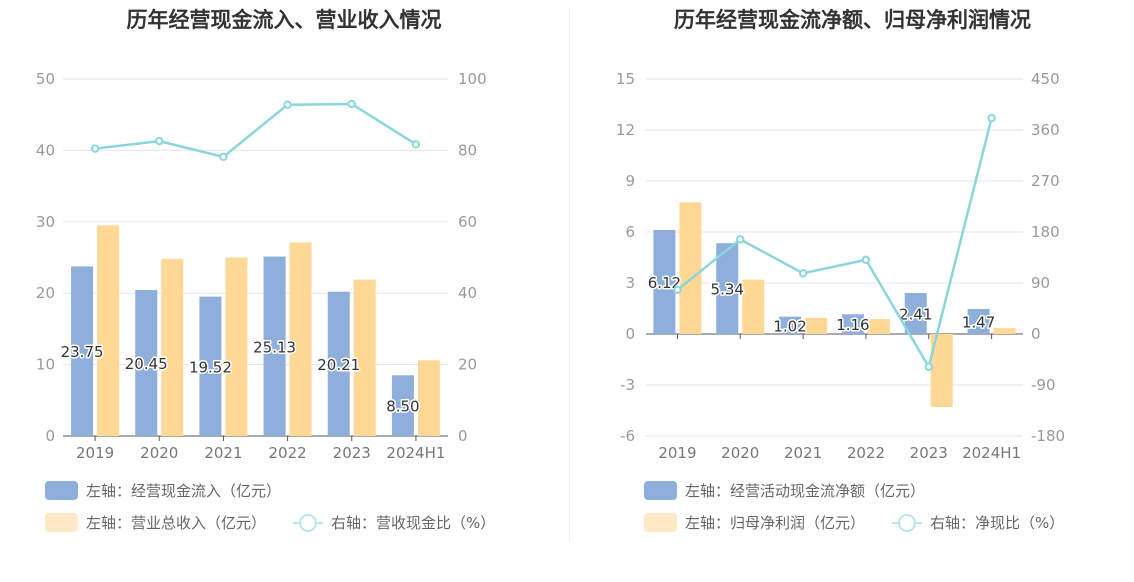 This screenshot has height=582, width=1134. I want to click on bar-data-label: 8.50, so click(402, 407).